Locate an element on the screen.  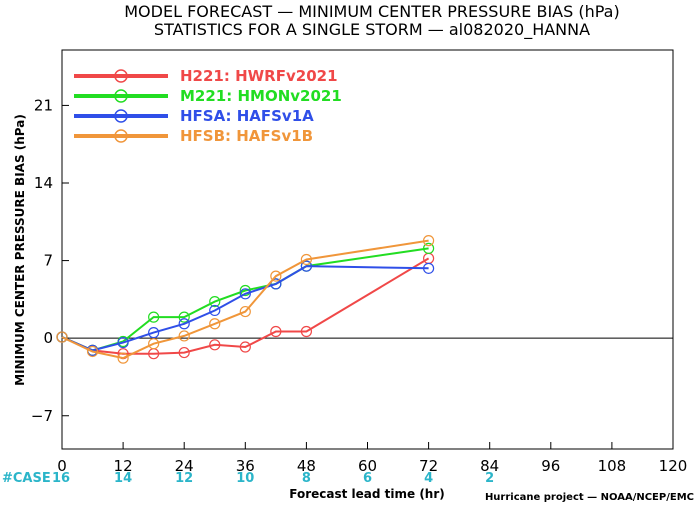
case-count: 8 is located at coordinates (306, 478).